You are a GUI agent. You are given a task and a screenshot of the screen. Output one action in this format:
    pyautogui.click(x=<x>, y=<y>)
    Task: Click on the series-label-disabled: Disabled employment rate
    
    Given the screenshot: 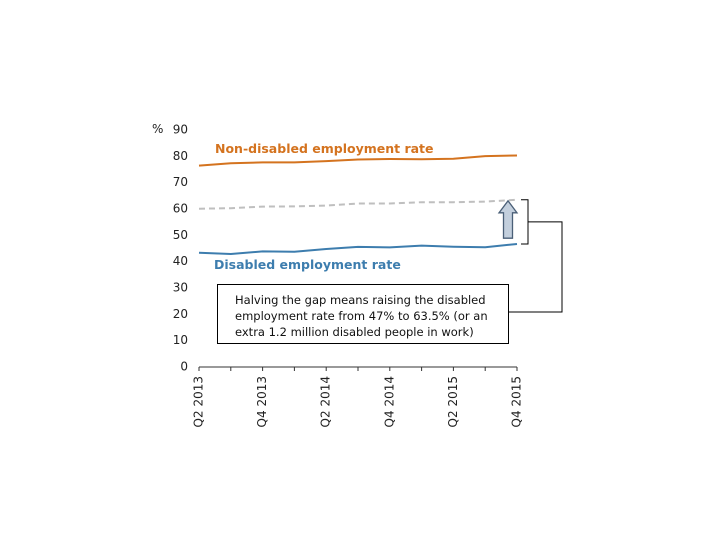 What is the action you would take?
    pyautogui.click(x=307, y=264)
    